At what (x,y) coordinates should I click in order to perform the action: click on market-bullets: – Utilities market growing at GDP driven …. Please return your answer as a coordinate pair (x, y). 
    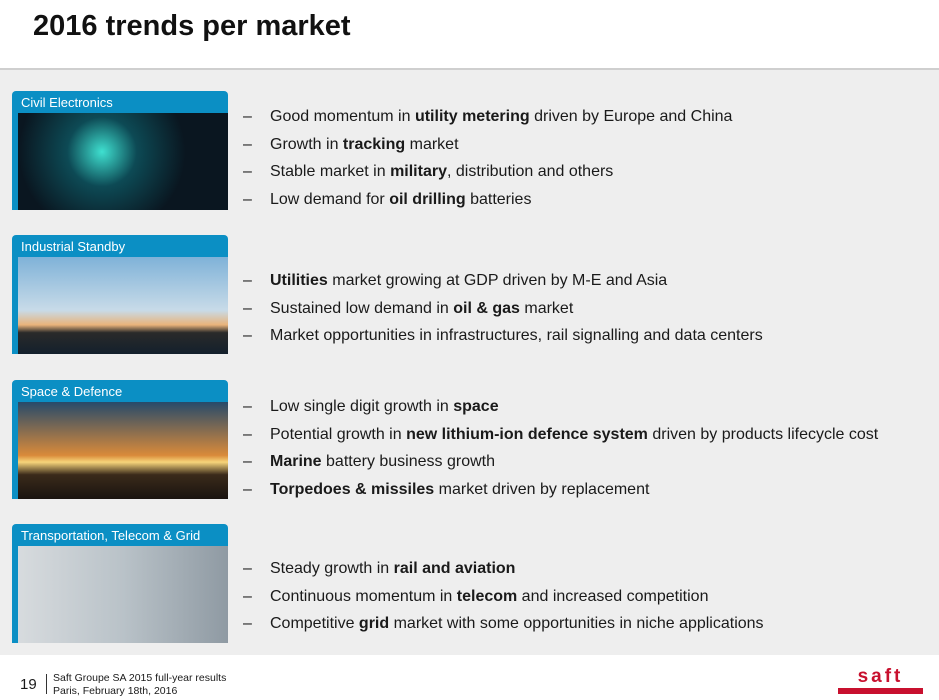
    Looking at the image, I should click on (503, 308).